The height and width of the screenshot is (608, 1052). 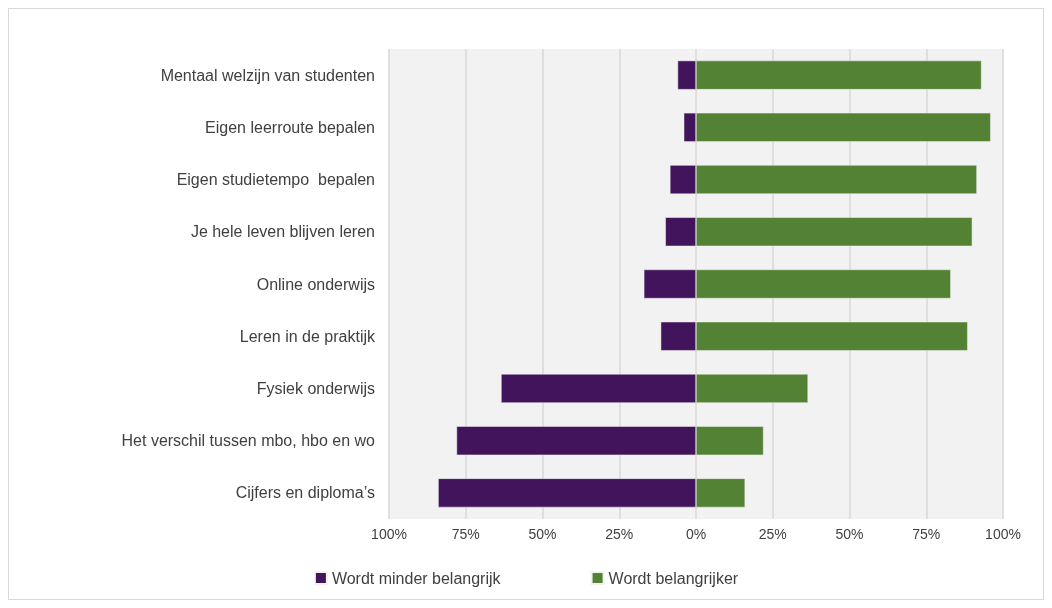 What do you see at coordinates (275, 180) in the screenshot?
I see `y-tick-label: Eigen studietempo bepalen` at bounding box center [275, 180].